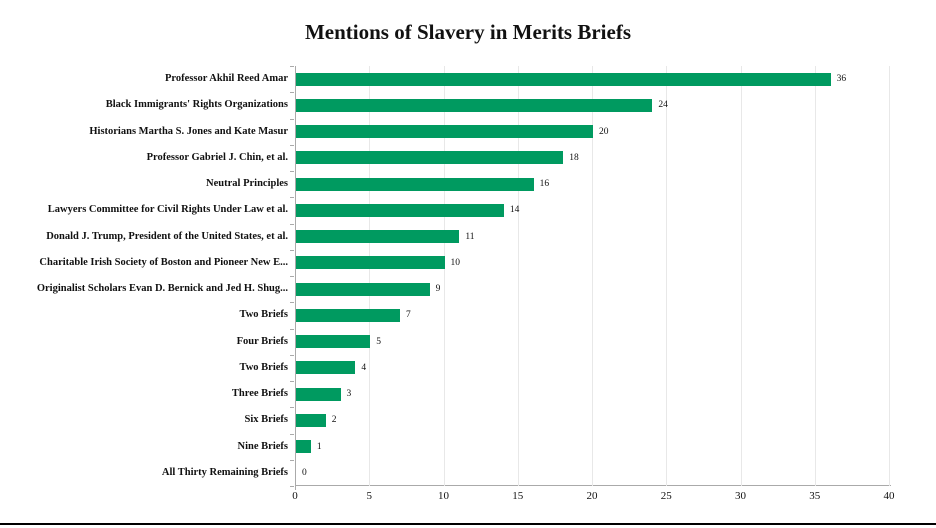  Describe the element at coordinates (544, 184) in the screenshot. I see `value-label: 16` at that location.